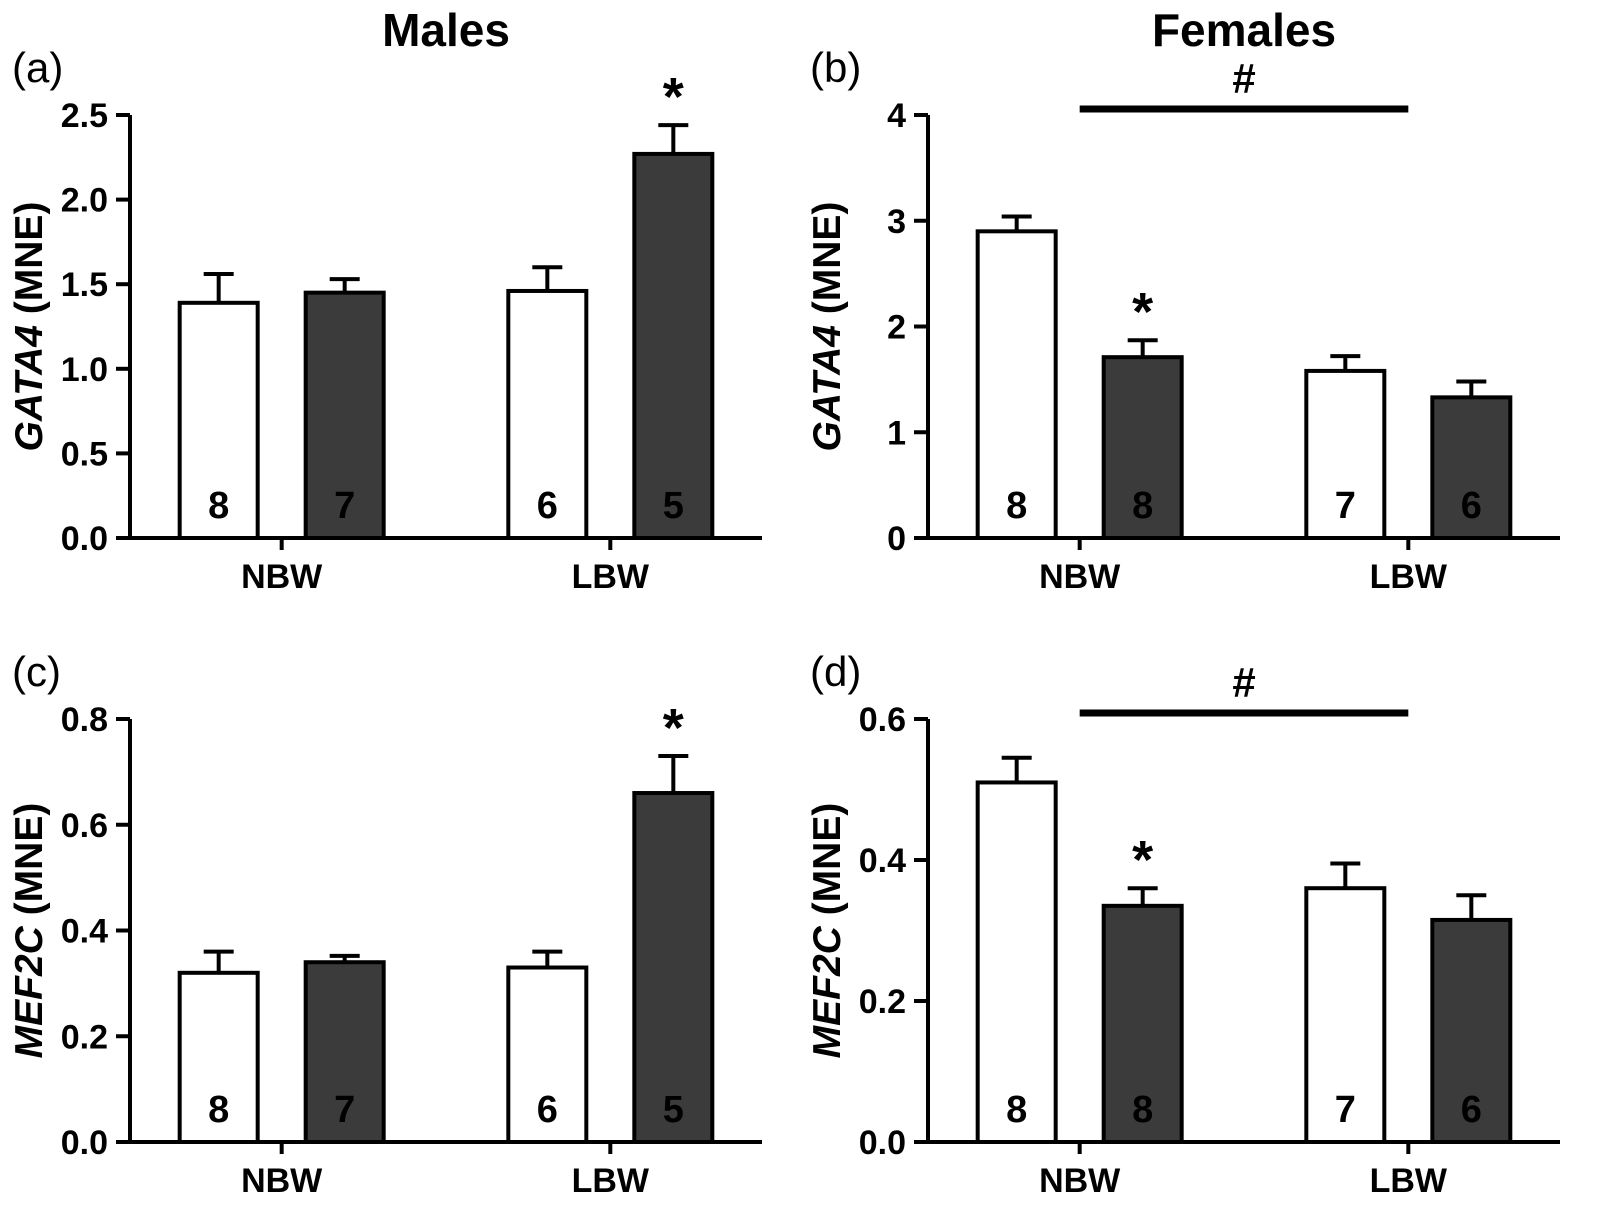  Describe the element at coordinates (896, 328) in the screenshot. I see `y-tick-label: 2` at that location.